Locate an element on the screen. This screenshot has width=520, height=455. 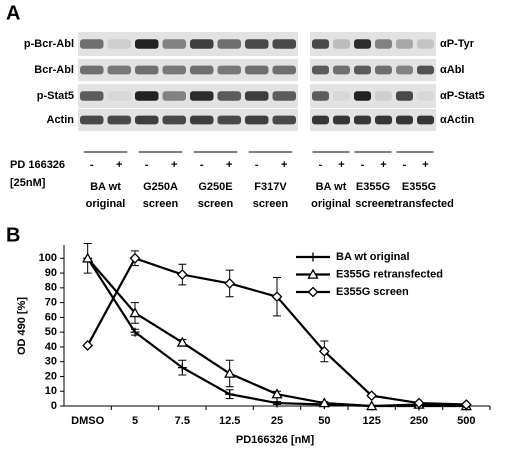
row-label: p-Stat5 is located at coordinates (55, 96).